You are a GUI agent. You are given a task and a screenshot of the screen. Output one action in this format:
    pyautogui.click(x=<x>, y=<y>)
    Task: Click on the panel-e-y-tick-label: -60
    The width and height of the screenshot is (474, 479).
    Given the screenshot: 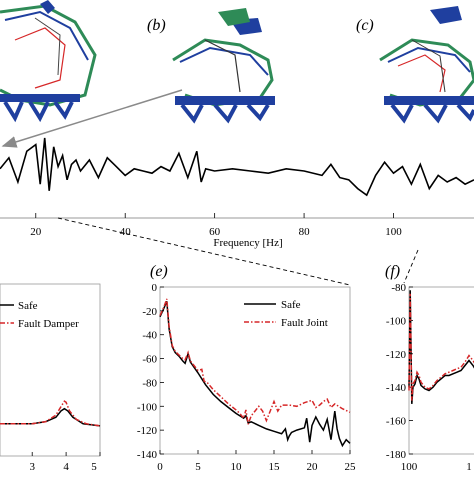 What is the action you would take?
    pyautogui.click(x=149, y=360)
    